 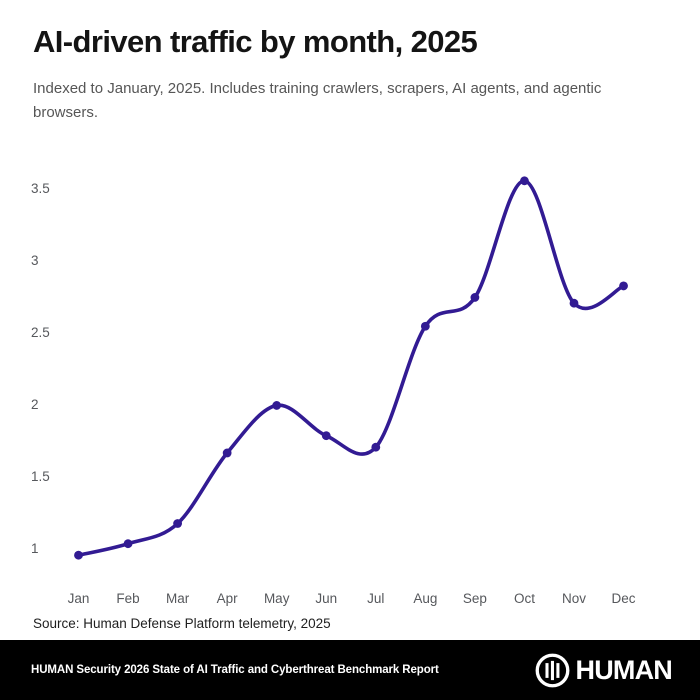 What do you see at coordinates (326, 598) in the screenshot?
I see `x-tick-label: Jun` at bounding box center [326, 598].